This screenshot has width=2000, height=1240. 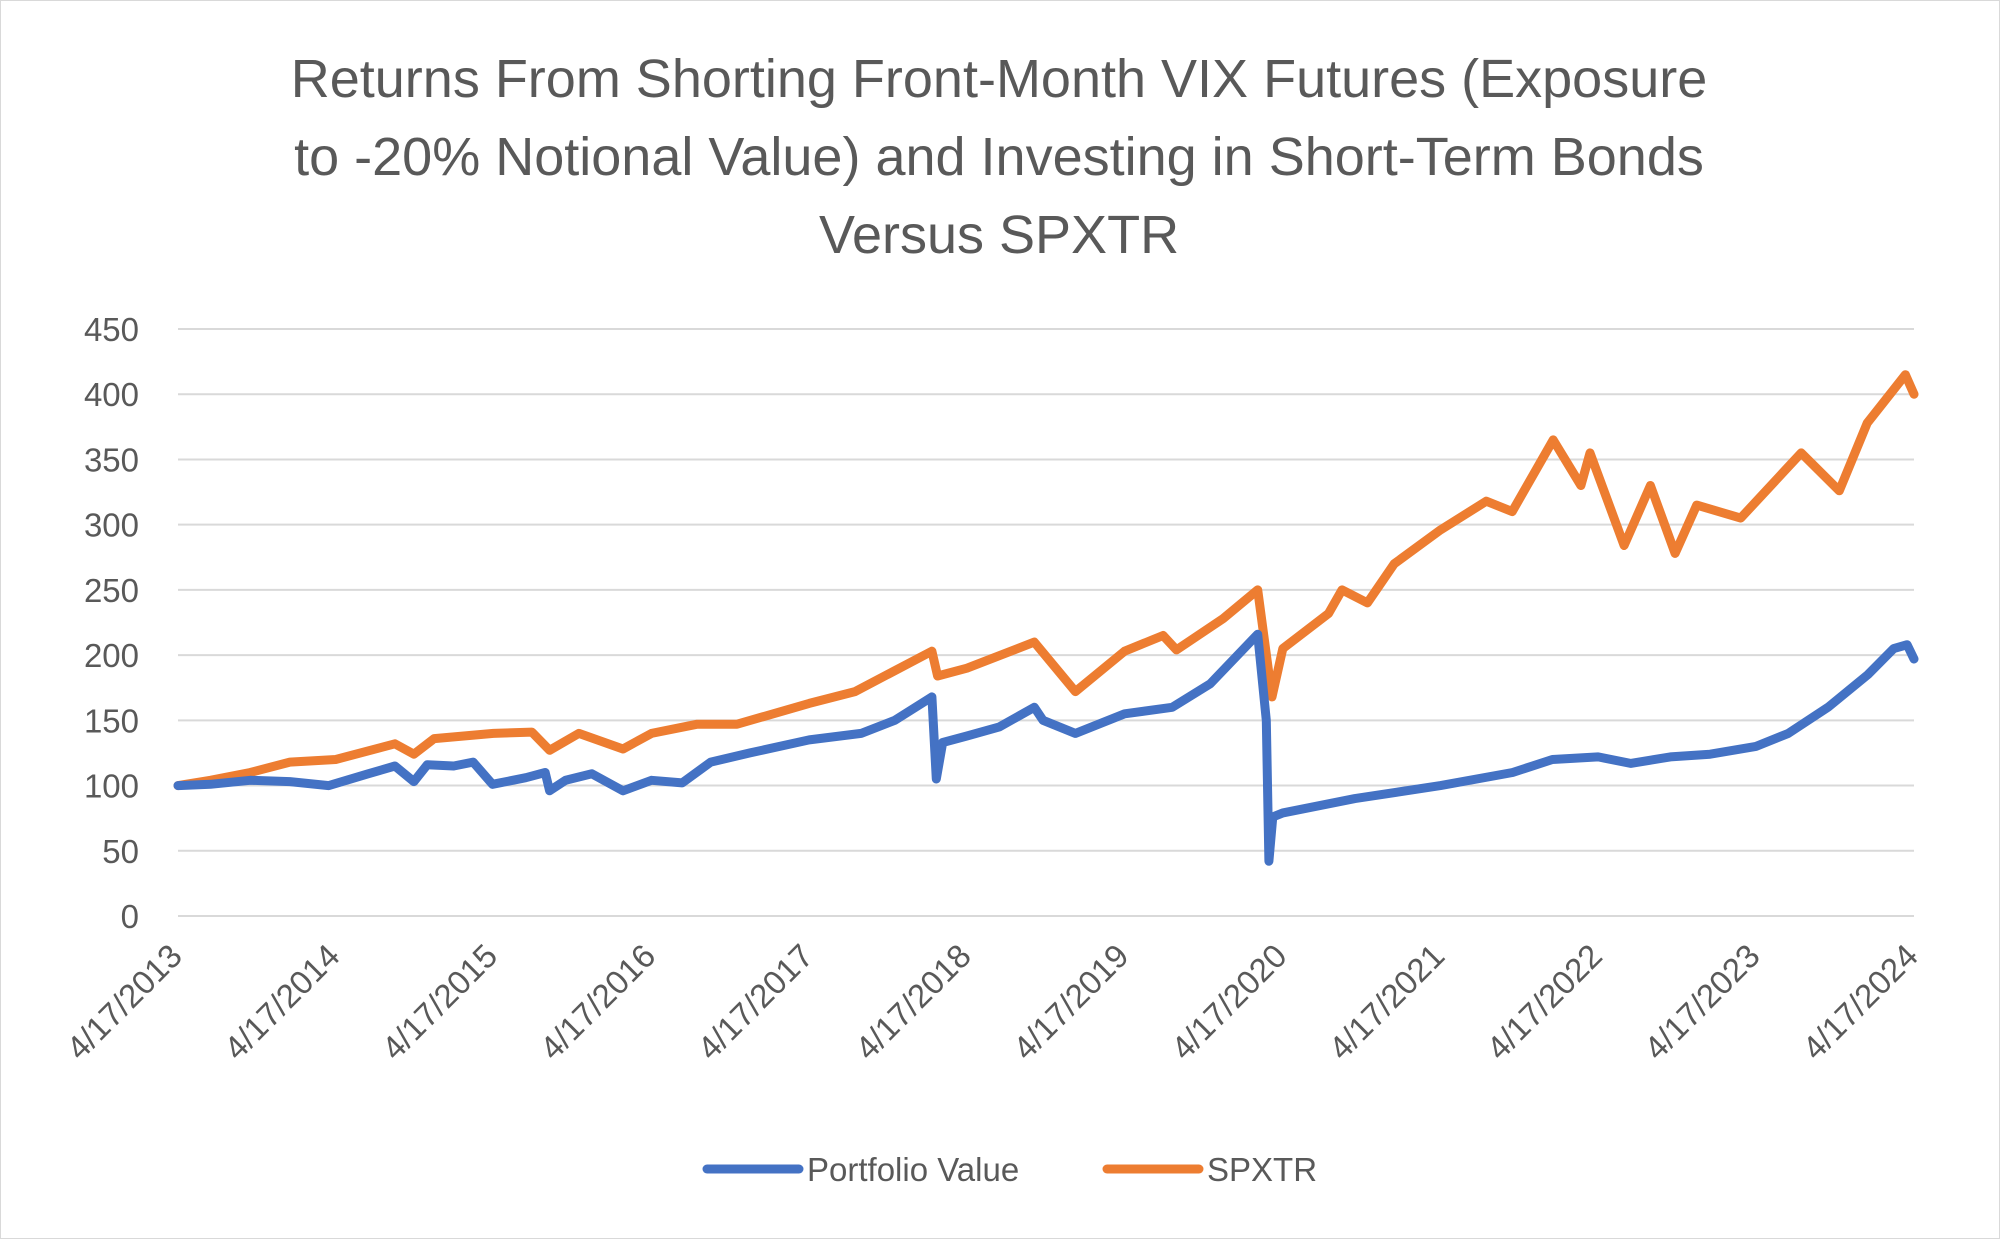 What do you see at coordinates (282, 1002) in the screenshot?
I see `x-tick-label: 4/17/2014` at bounding box center [282, 1002].